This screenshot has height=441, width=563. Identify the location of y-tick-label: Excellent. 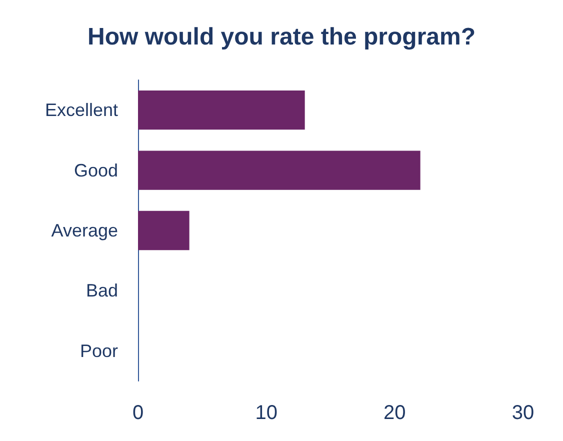
(81, 110).